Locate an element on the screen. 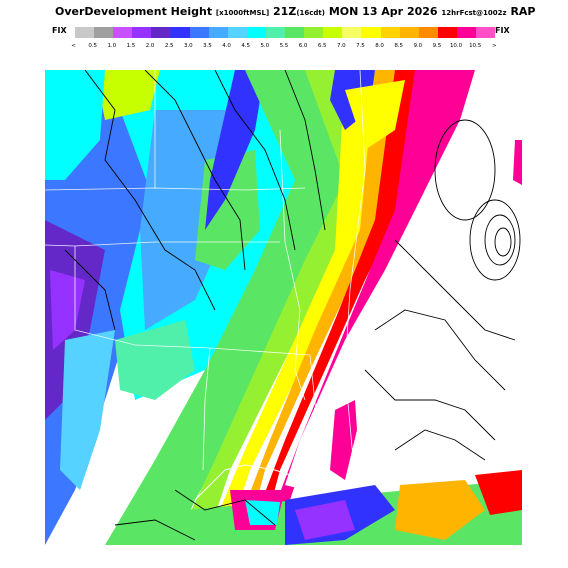 Image resolution: width=568 pixels, height=568 pixels. scale-tick-label: 0.5 is located at coordinates (93, 46).